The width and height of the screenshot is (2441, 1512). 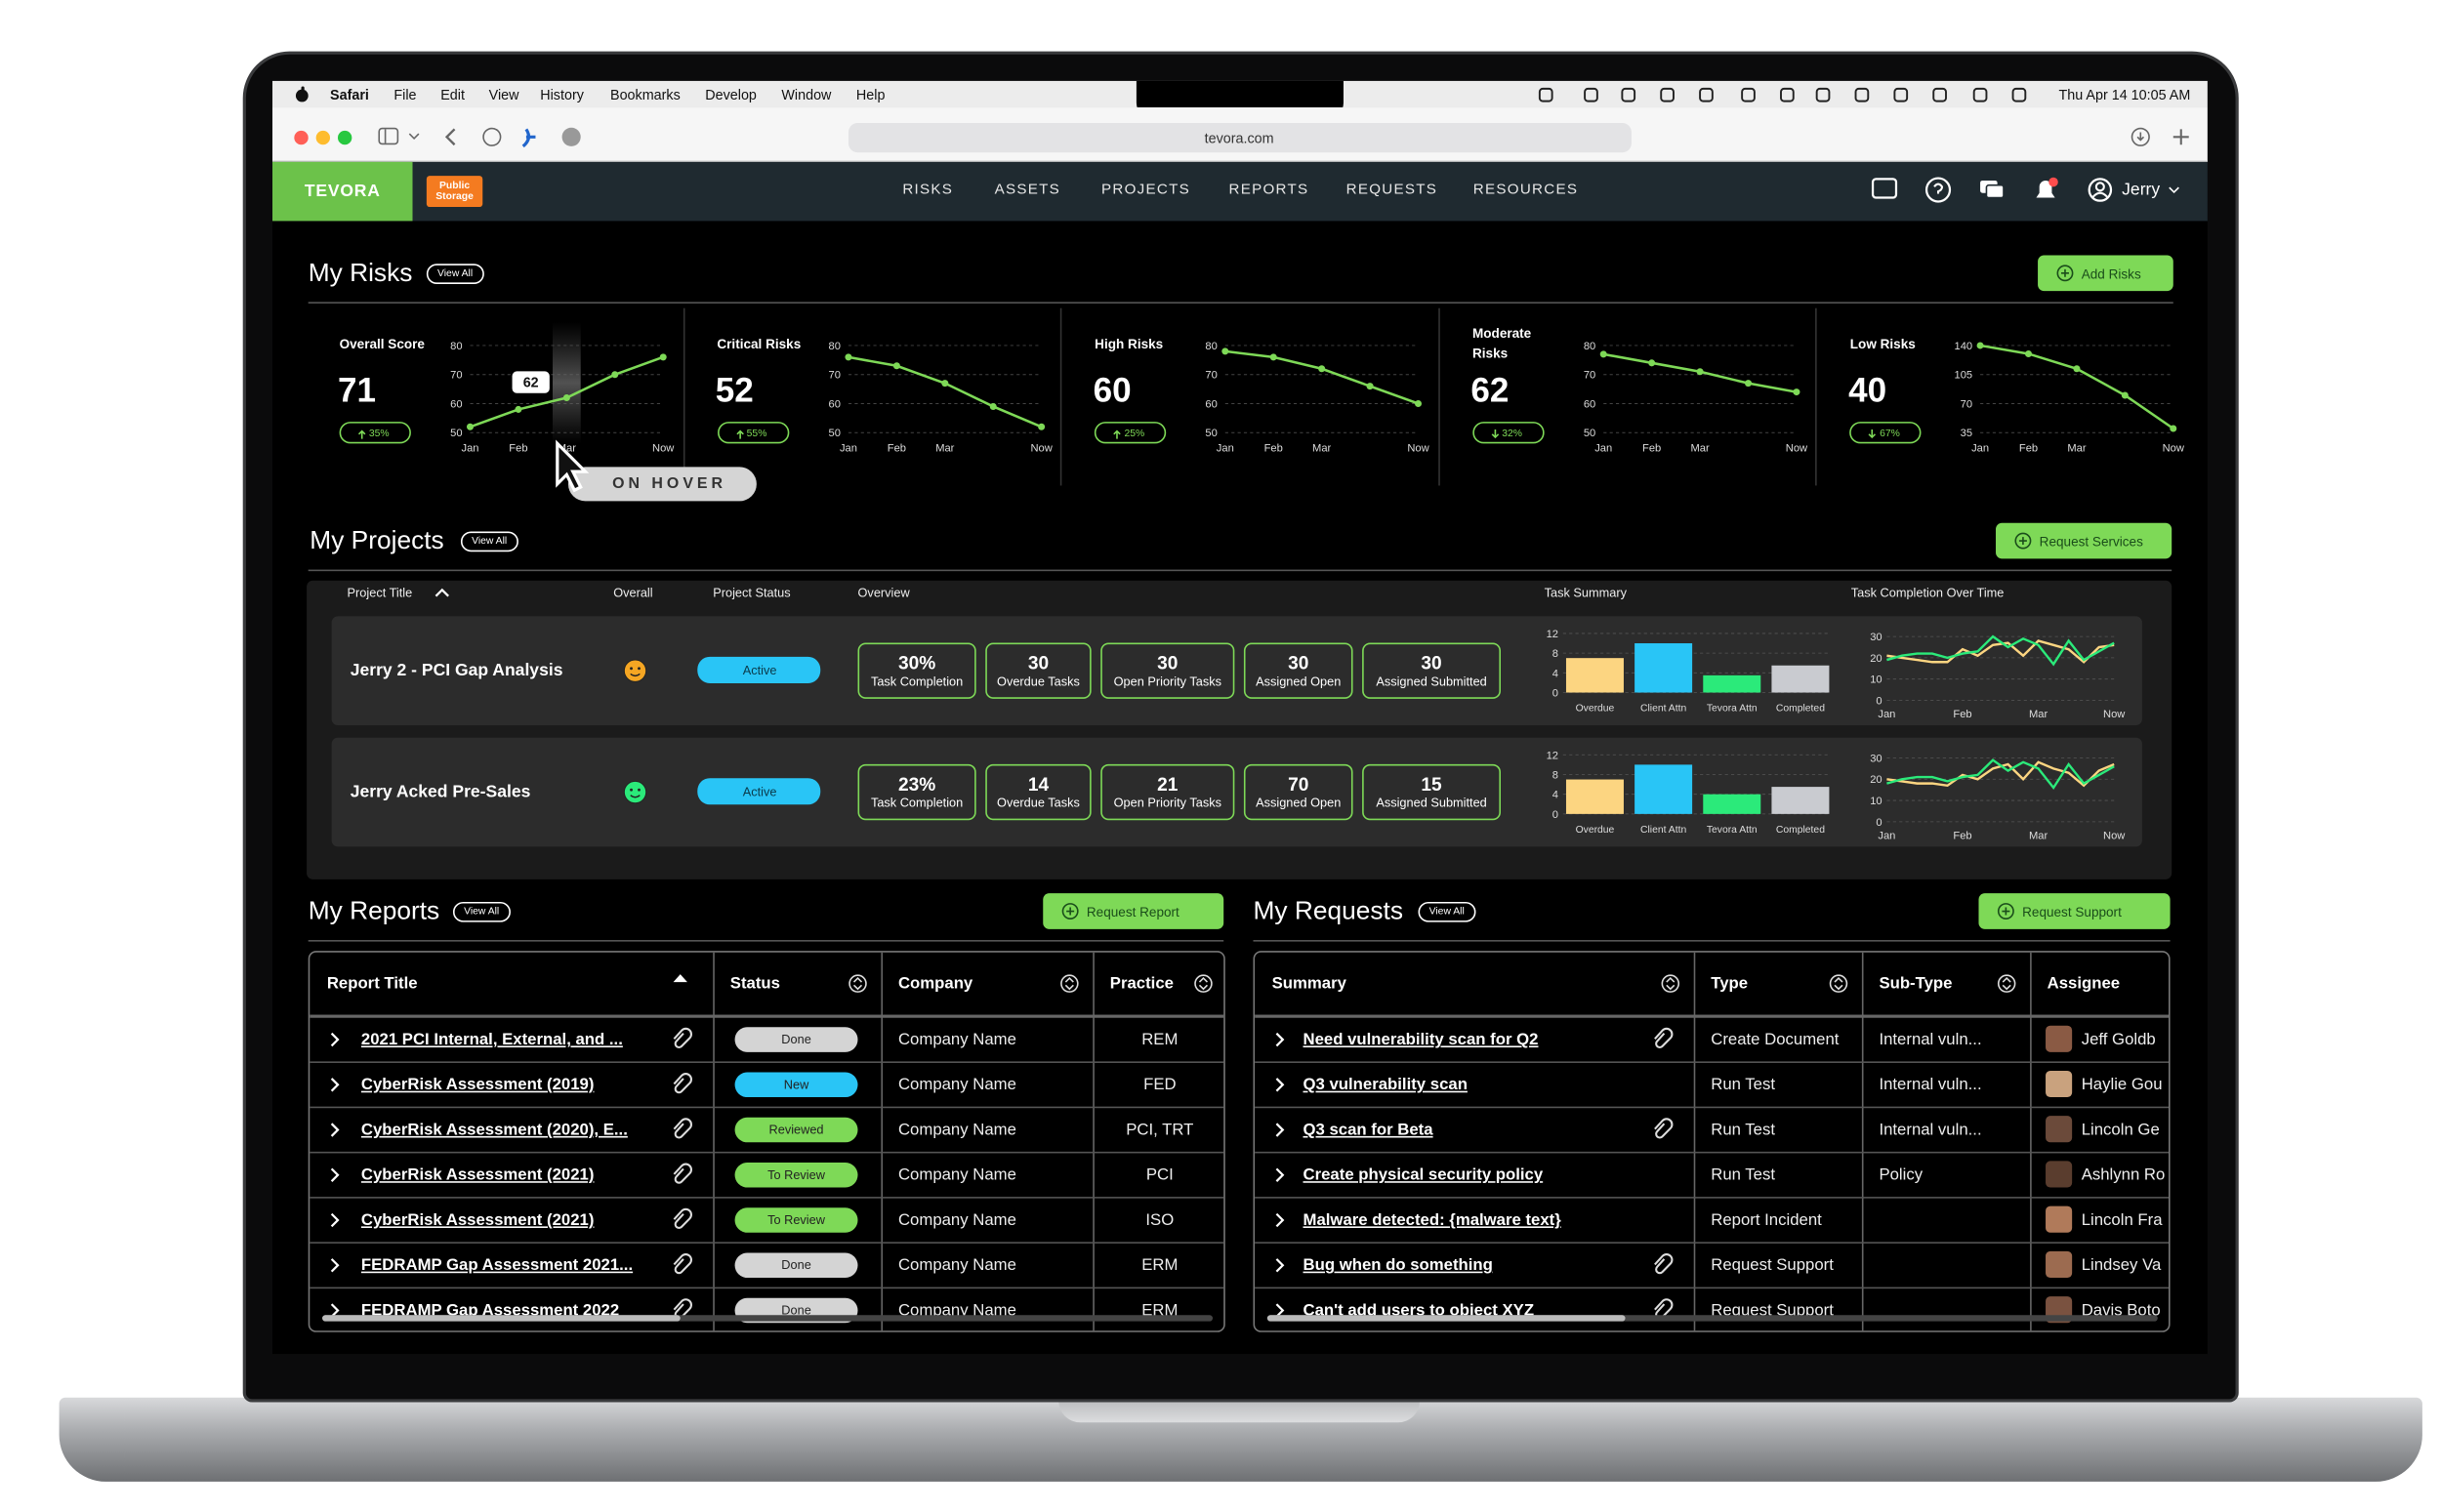 I want to click on report-title: CyberRisk Assessment (2019), so click(x=478, y=1084).